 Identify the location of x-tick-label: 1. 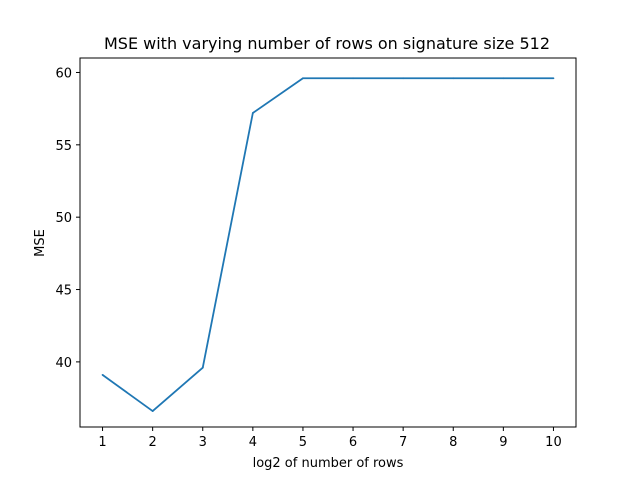
(102, 442).